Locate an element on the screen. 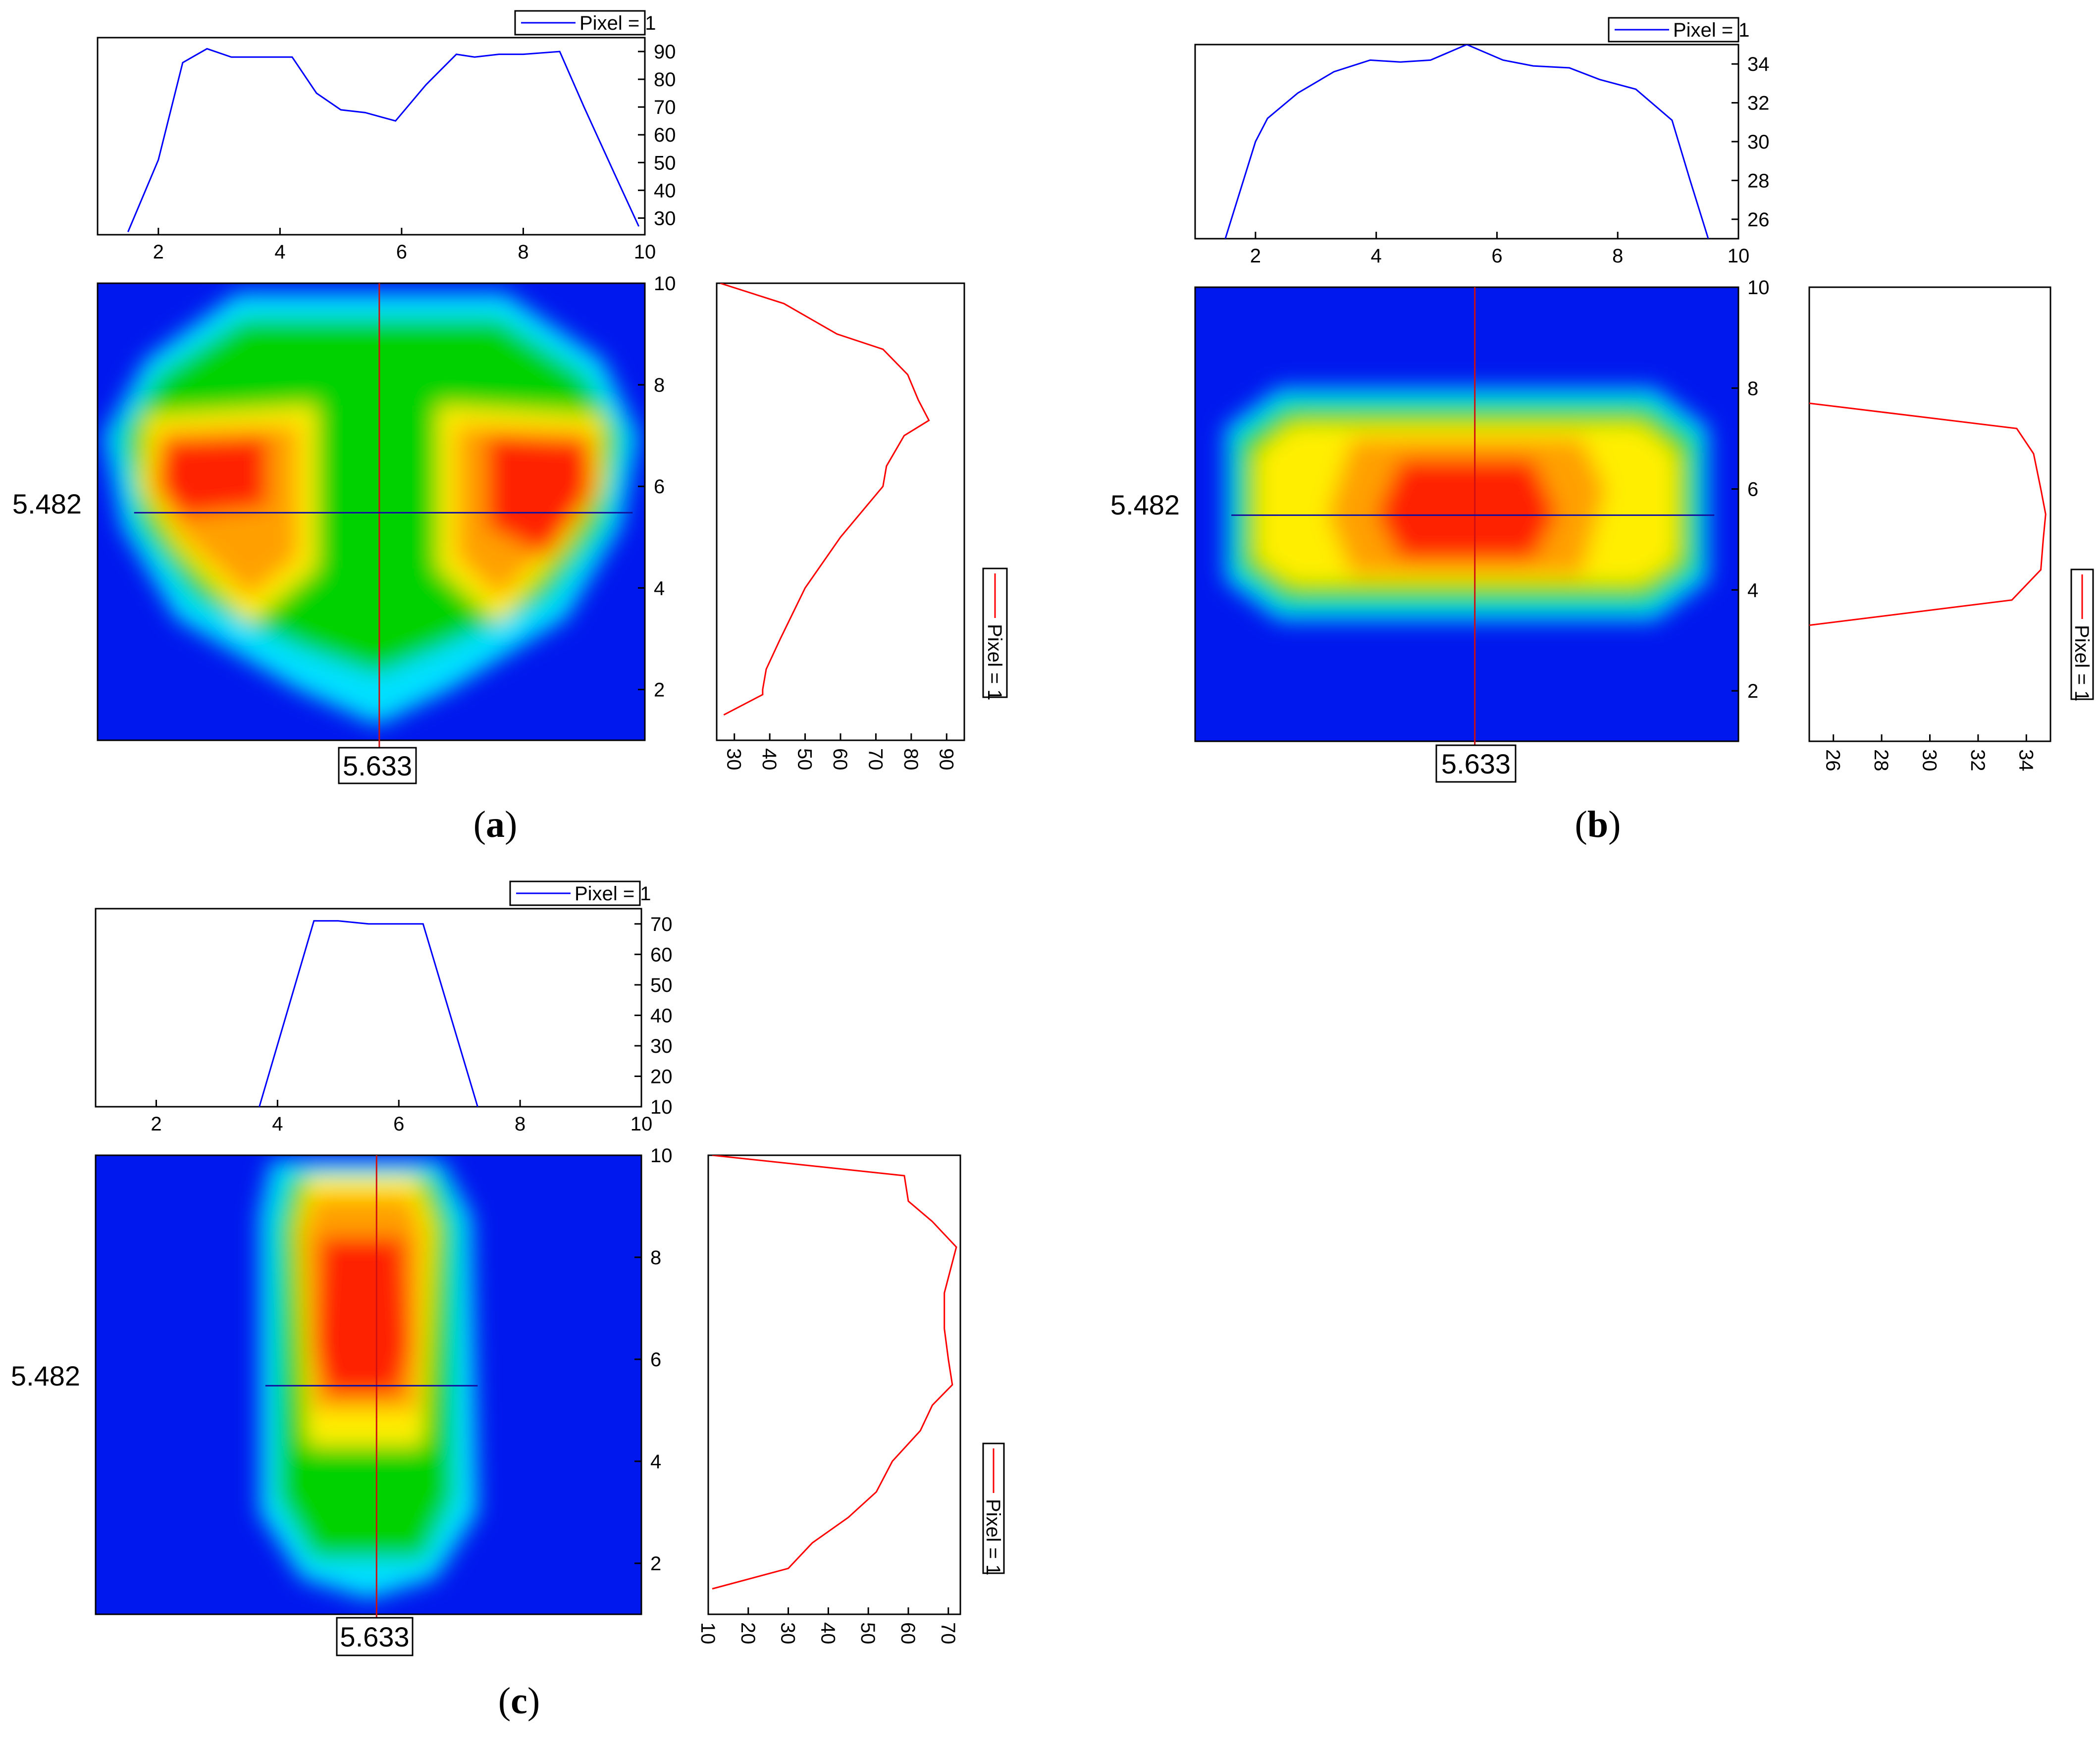  heatmap-1: 2 4 6 8 10 5.633 5.482 is located at coordinates (1440, 530).